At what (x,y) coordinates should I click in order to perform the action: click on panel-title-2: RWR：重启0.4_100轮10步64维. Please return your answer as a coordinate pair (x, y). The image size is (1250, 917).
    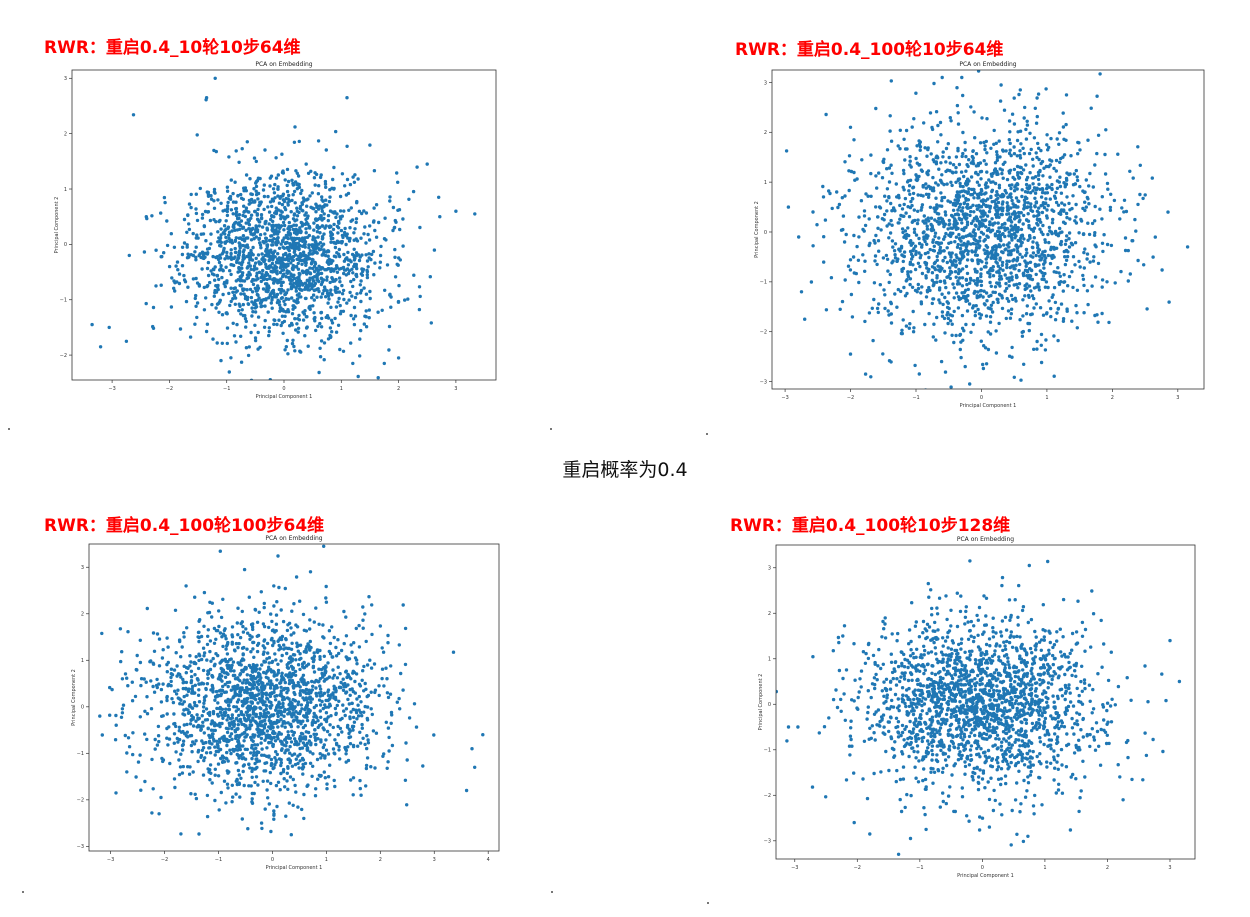
    Looking at the image, I should click on (869, 50).